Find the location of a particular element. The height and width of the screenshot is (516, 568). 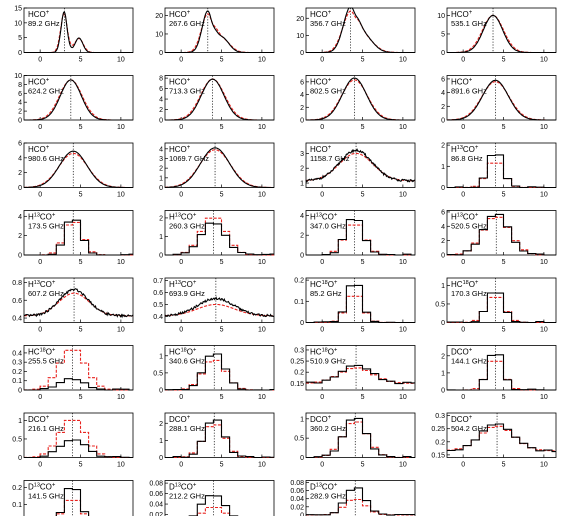

spectrum-panel: 0 2 4 0 5 10 H13CO+173.5 GHz is located at coordinates (76, 238).